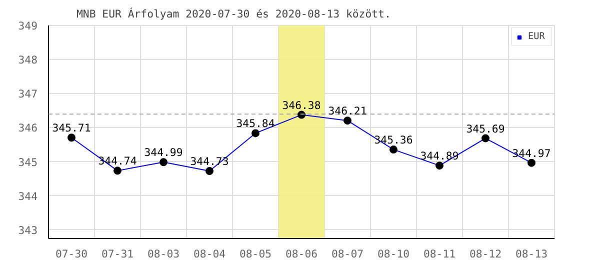  Describe the element at coordinates (531, 254) in the screenshot. I see `x-tick-label: 08-13` at that location.